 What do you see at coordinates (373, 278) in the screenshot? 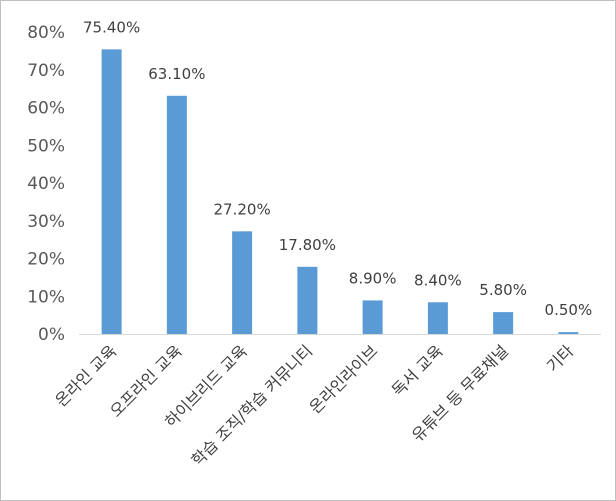
I see `data-label: 8.90%` at bounding box center [373, 278].